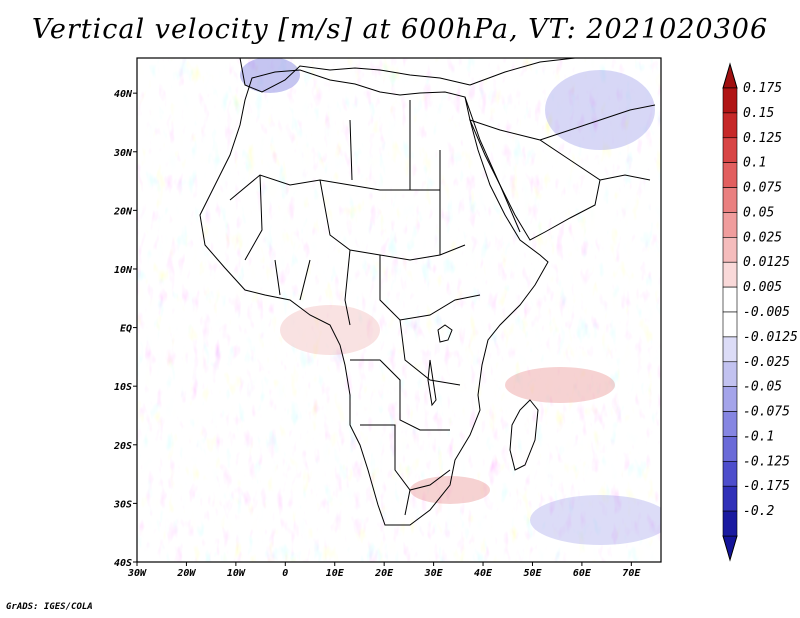  I want to click on lon-tick-label: 50E, so click(532, 573).